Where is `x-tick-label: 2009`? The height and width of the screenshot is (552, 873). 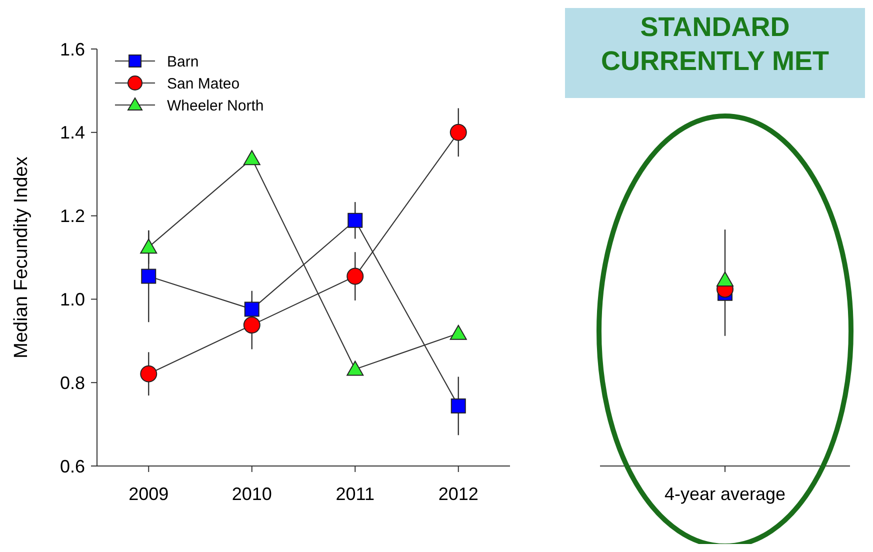 x-tick-label: 2009 is located at coordinates (148, 494).